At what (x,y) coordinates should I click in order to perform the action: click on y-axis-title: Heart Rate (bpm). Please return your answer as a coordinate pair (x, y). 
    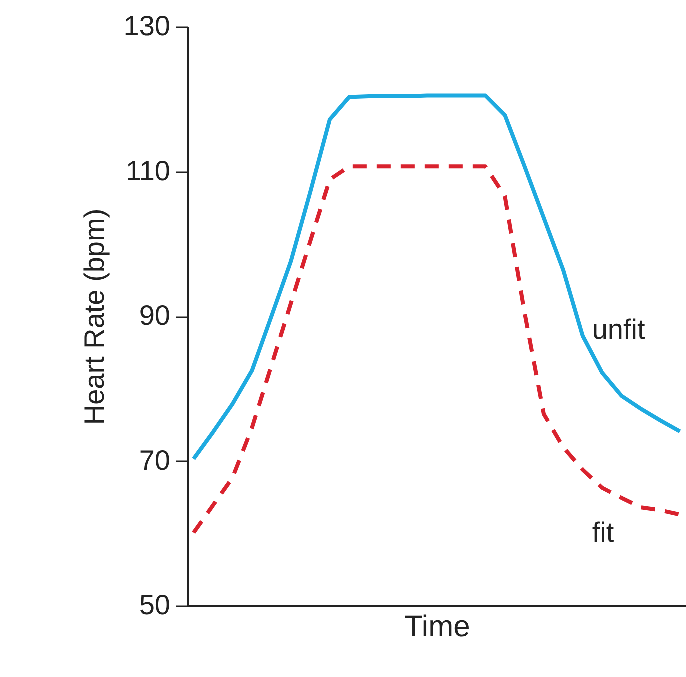
    Looking at the image, I should click on (94, 317).